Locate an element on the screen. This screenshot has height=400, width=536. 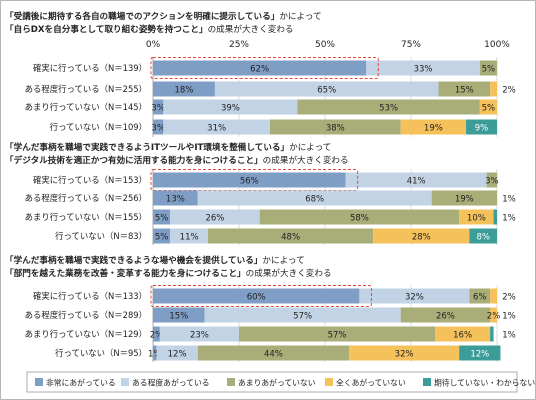
data-label: 48% is located at coordinates (290, 238).